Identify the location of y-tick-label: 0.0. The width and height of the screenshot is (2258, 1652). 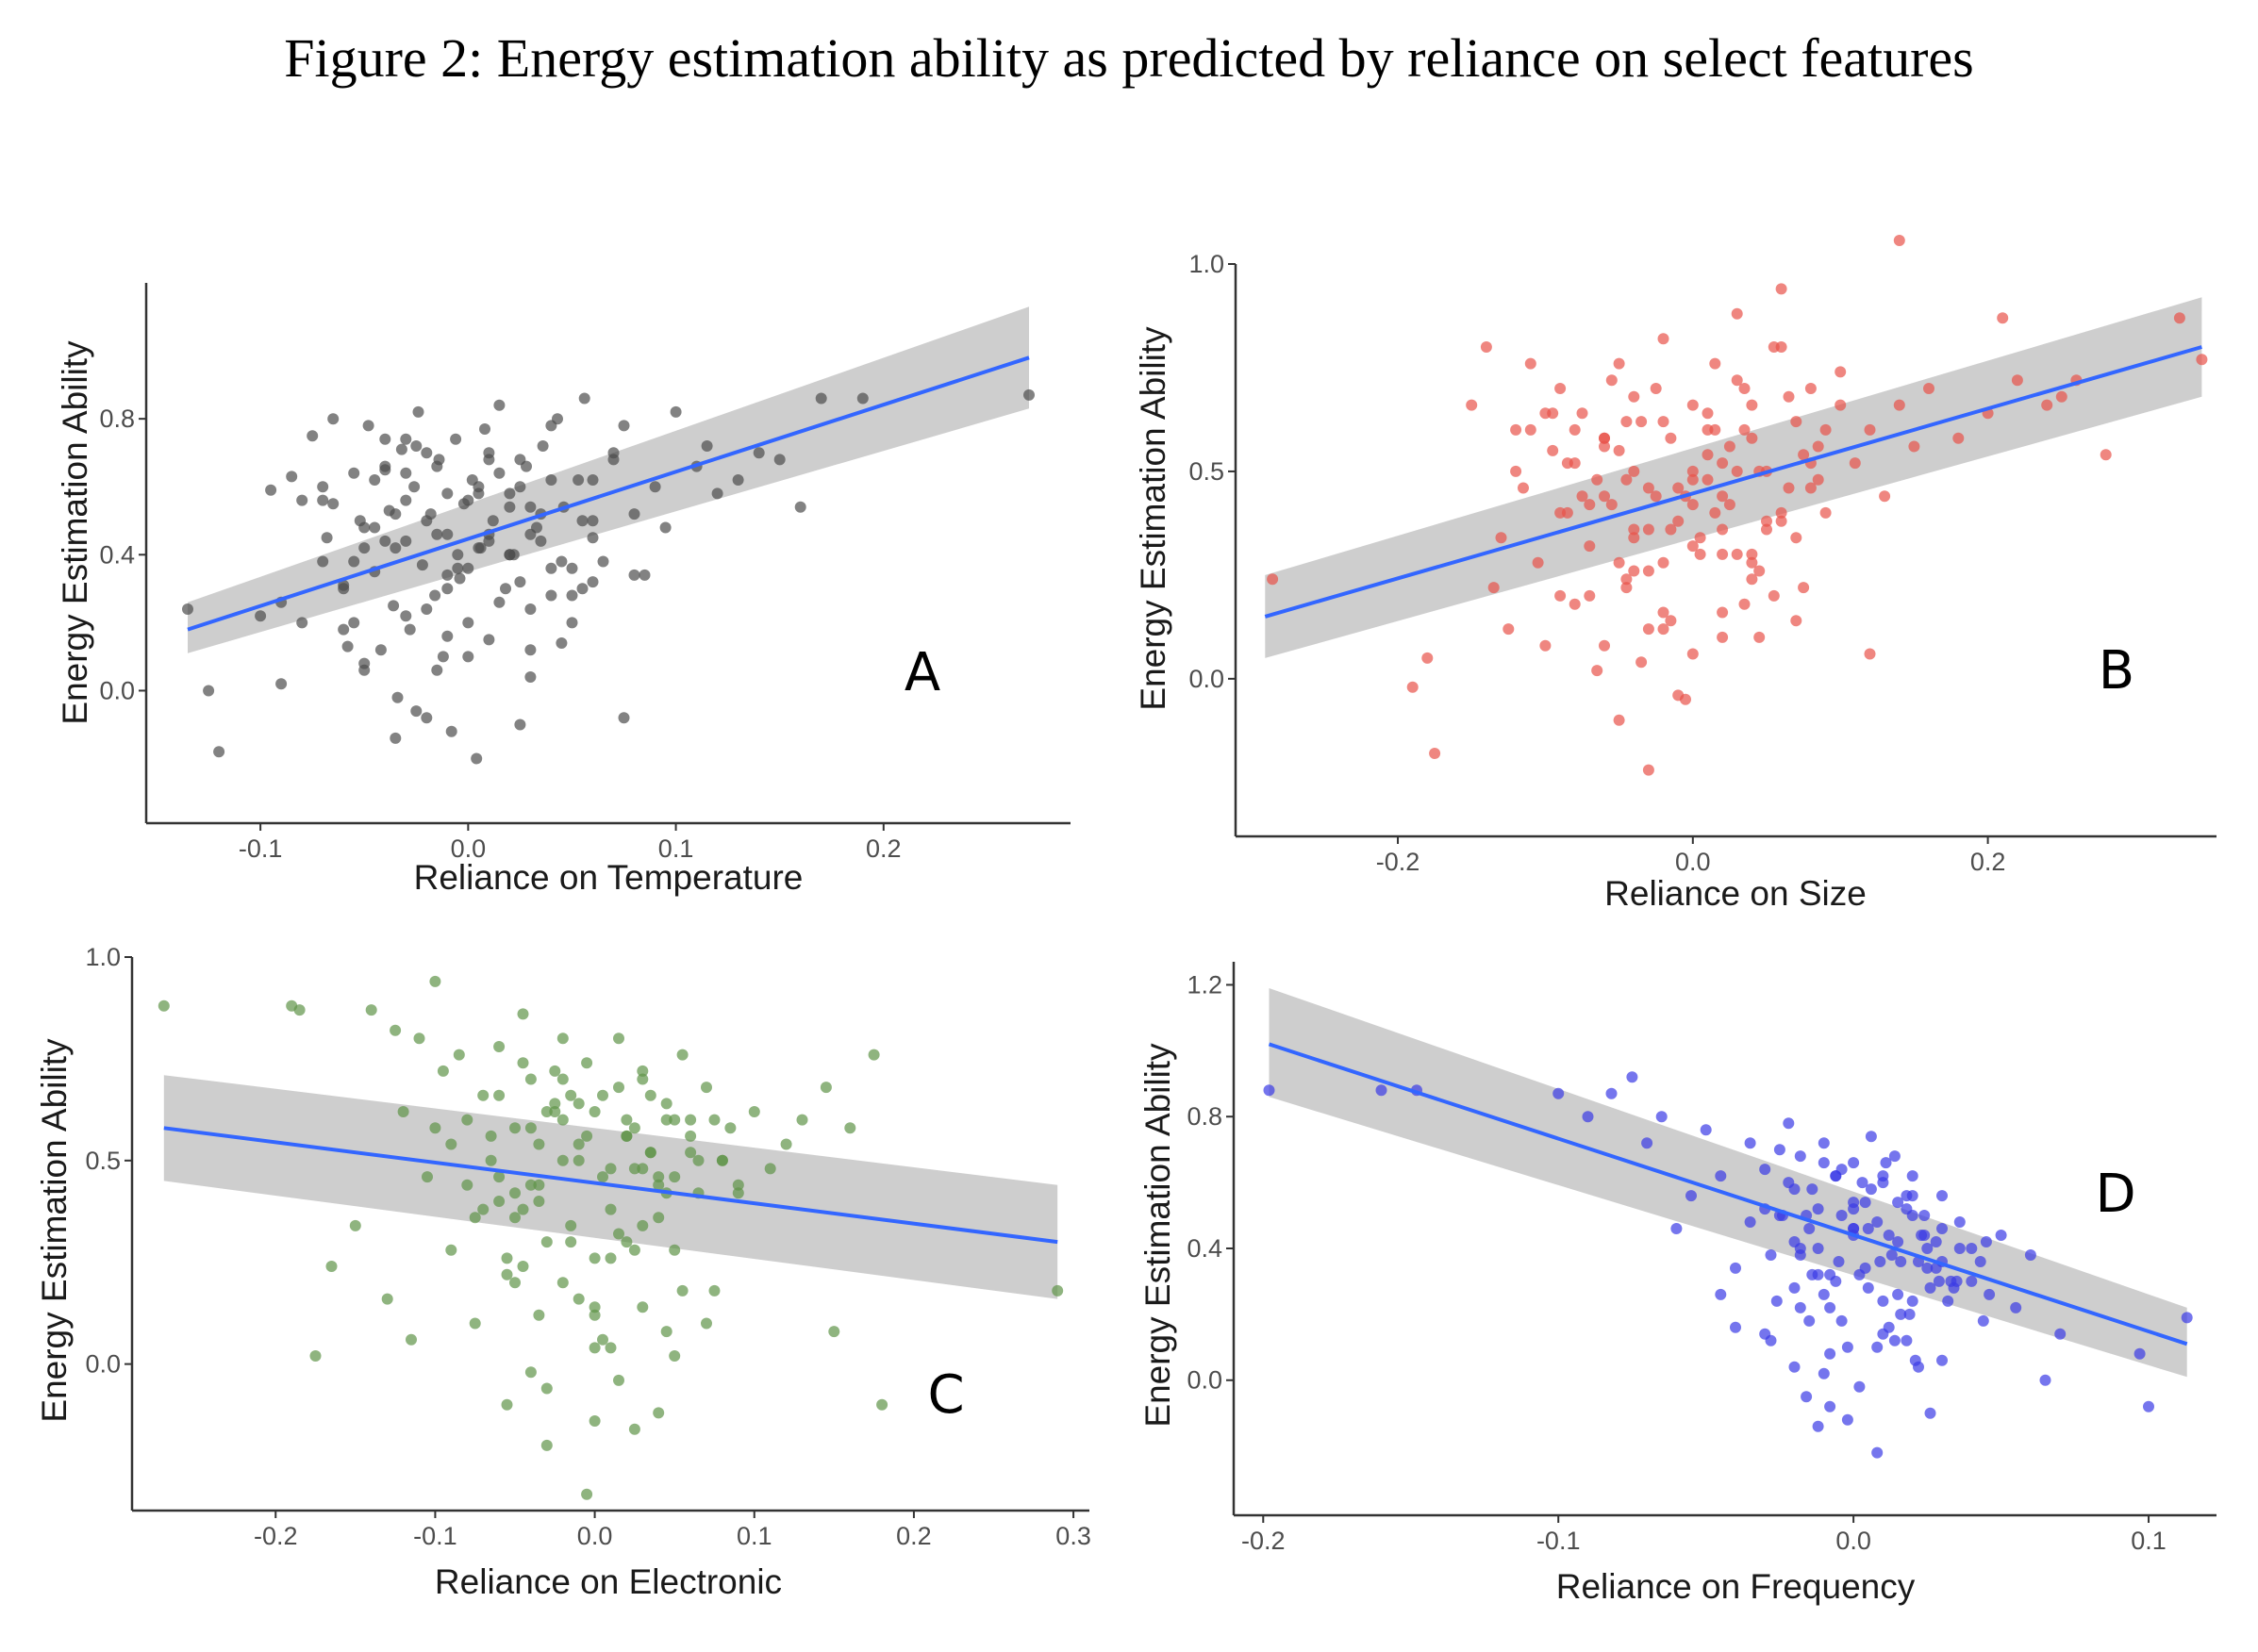
(103, 1364).